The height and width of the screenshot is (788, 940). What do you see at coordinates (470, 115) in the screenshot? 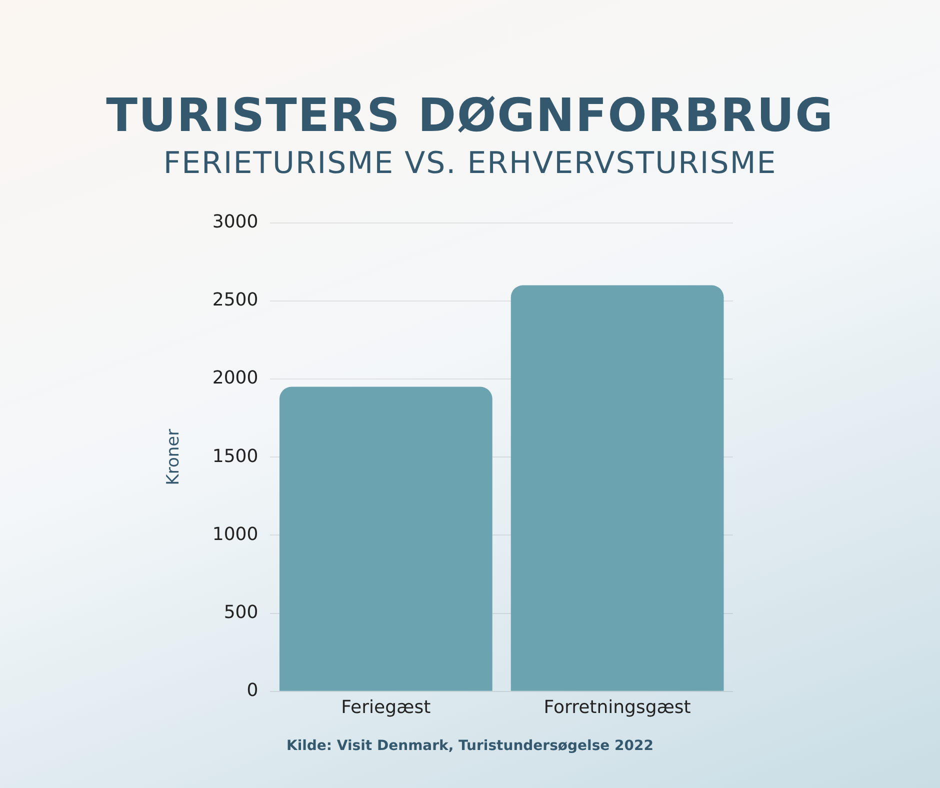
I see `chart-title: TURISTERS DØGNFORBRUG` at bounding box center [470, 115].